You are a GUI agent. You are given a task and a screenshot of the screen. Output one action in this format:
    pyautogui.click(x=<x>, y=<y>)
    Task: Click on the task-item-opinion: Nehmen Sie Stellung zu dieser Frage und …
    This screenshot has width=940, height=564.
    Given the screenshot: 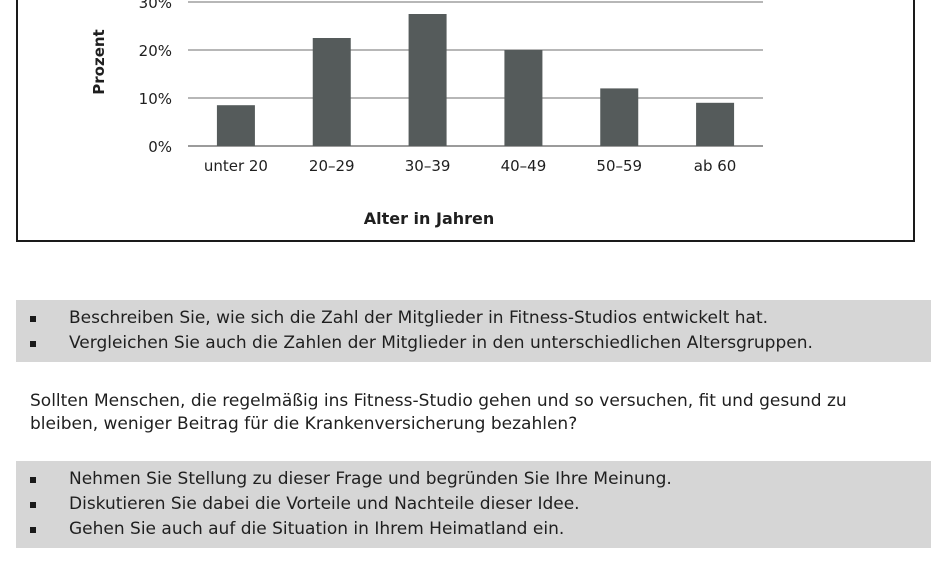 What is the action you would take?
    pyautogui.click(x=473, y=479)
    